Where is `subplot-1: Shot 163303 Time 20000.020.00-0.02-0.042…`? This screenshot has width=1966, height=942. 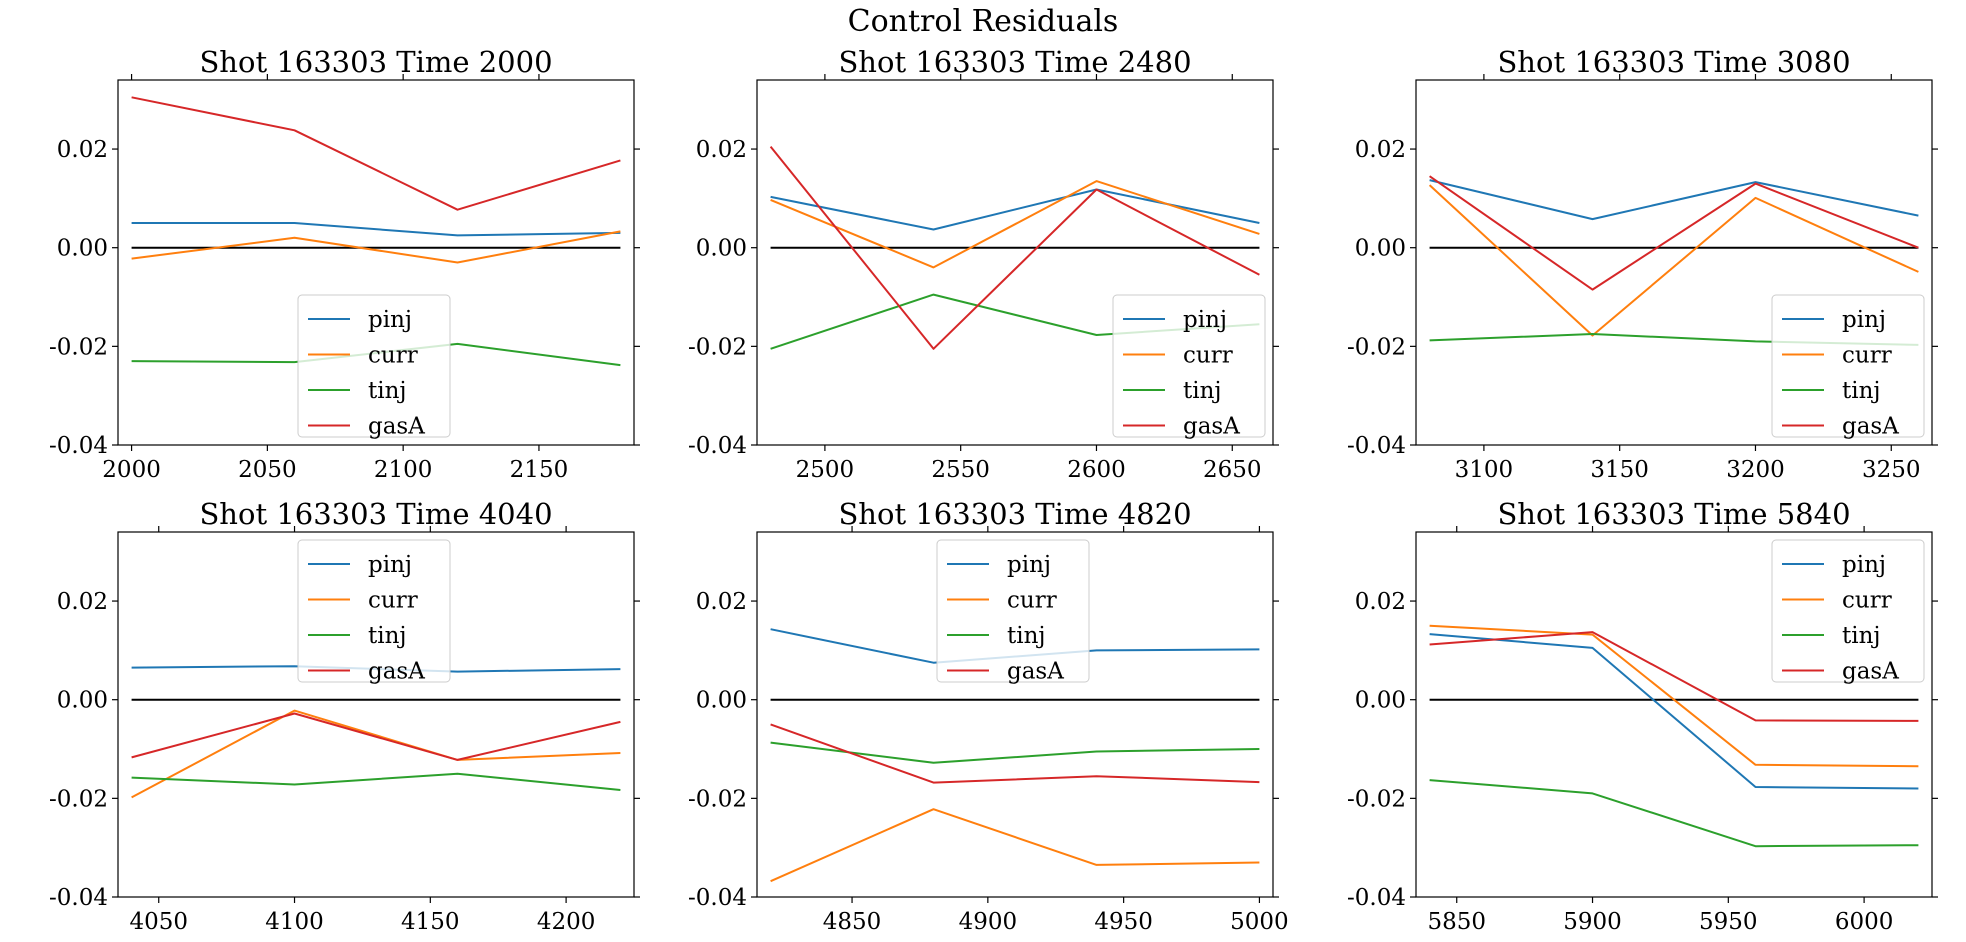
subplot-1: Shot 163303 Time 20000.020.00-0.02-0.042… is located at coordinates (344, 264).